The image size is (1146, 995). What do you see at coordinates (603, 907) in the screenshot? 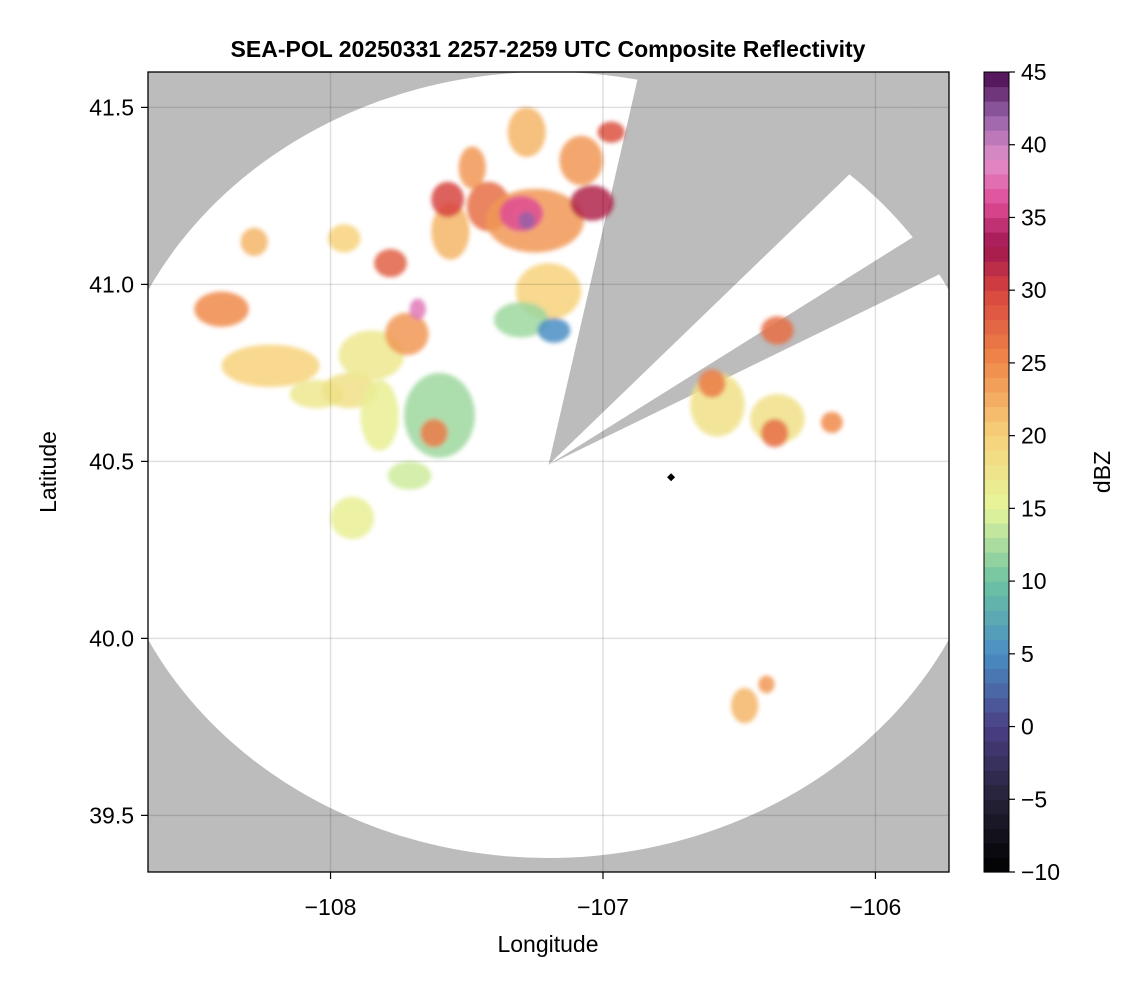
I see `x-tick-label: −107` at bounding box center [603, 907].